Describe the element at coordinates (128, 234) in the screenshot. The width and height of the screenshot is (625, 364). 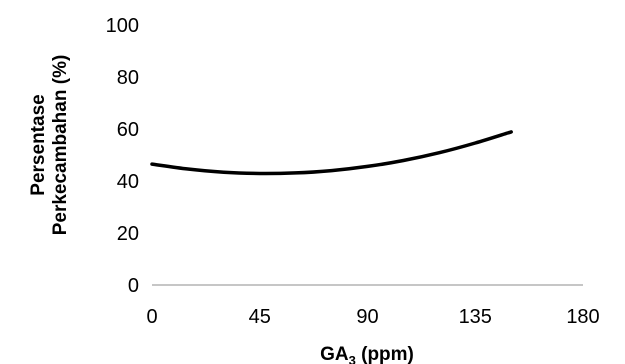
I see `y-tick-label: 20` at that location.